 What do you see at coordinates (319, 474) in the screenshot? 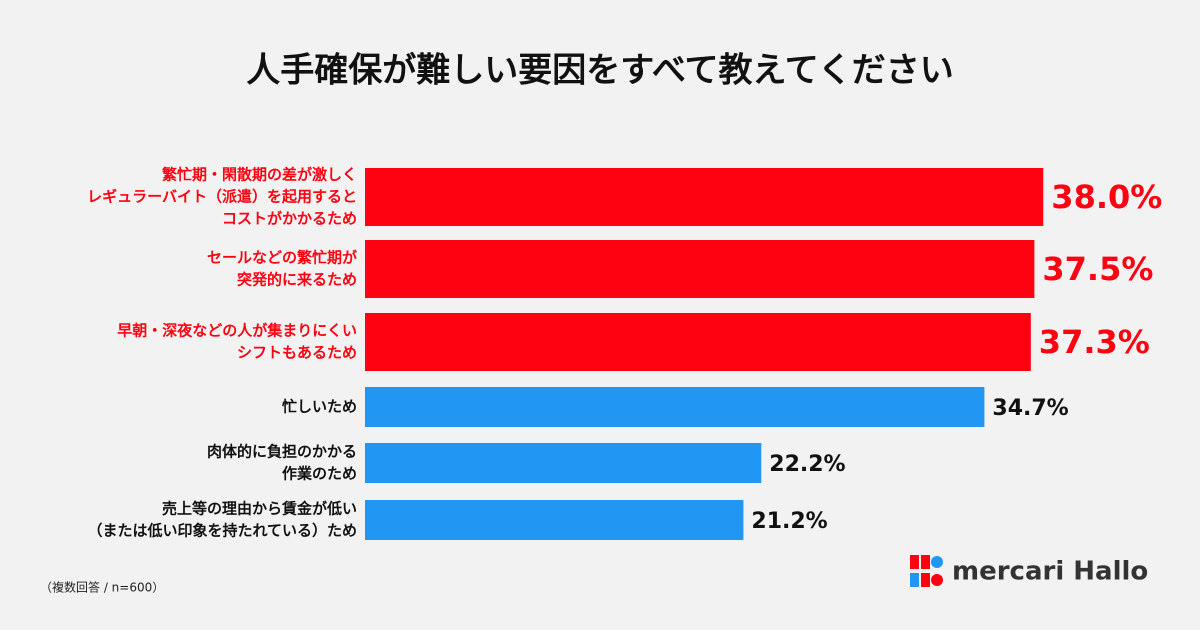
I see `category-label: 作業のため` at bounding box center [319, 474].